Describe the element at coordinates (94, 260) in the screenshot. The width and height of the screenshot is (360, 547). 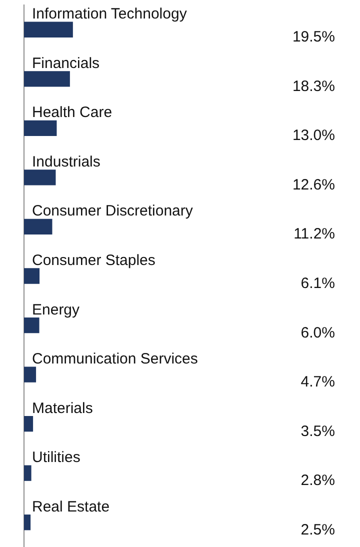
I see `y-tick-label: Consumer Staples` at that location.